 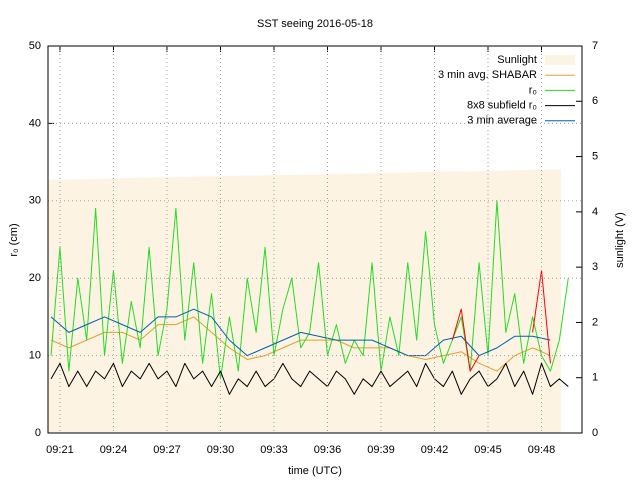 I want to click on legend-swatch, so click(x=560, y=60).